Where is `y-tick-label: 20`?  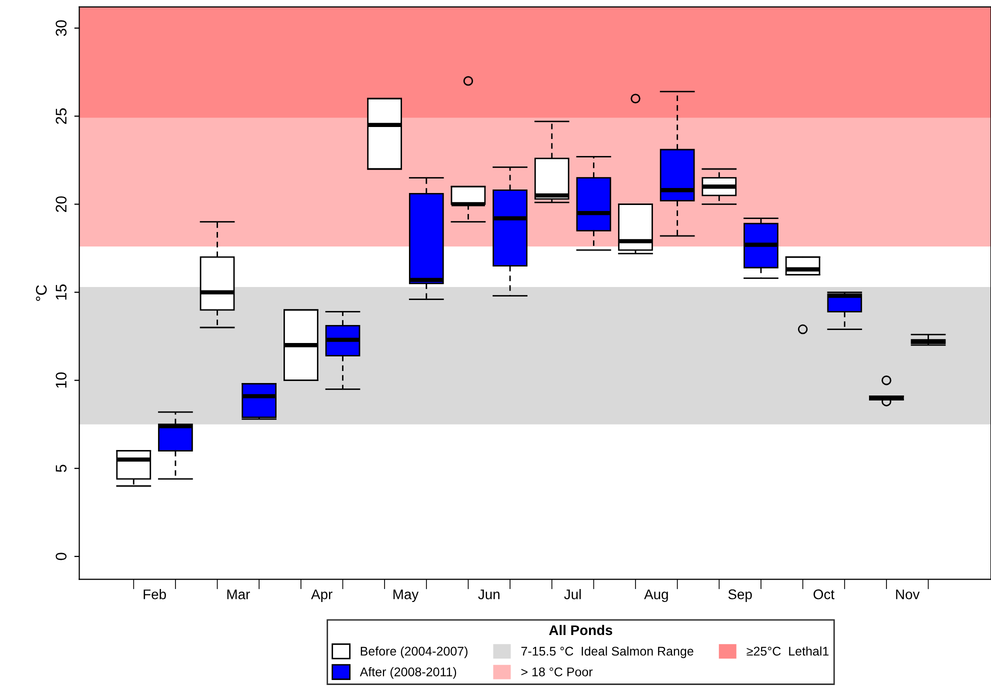
y-tick-label: 20 is located at coordinates (61, 204).